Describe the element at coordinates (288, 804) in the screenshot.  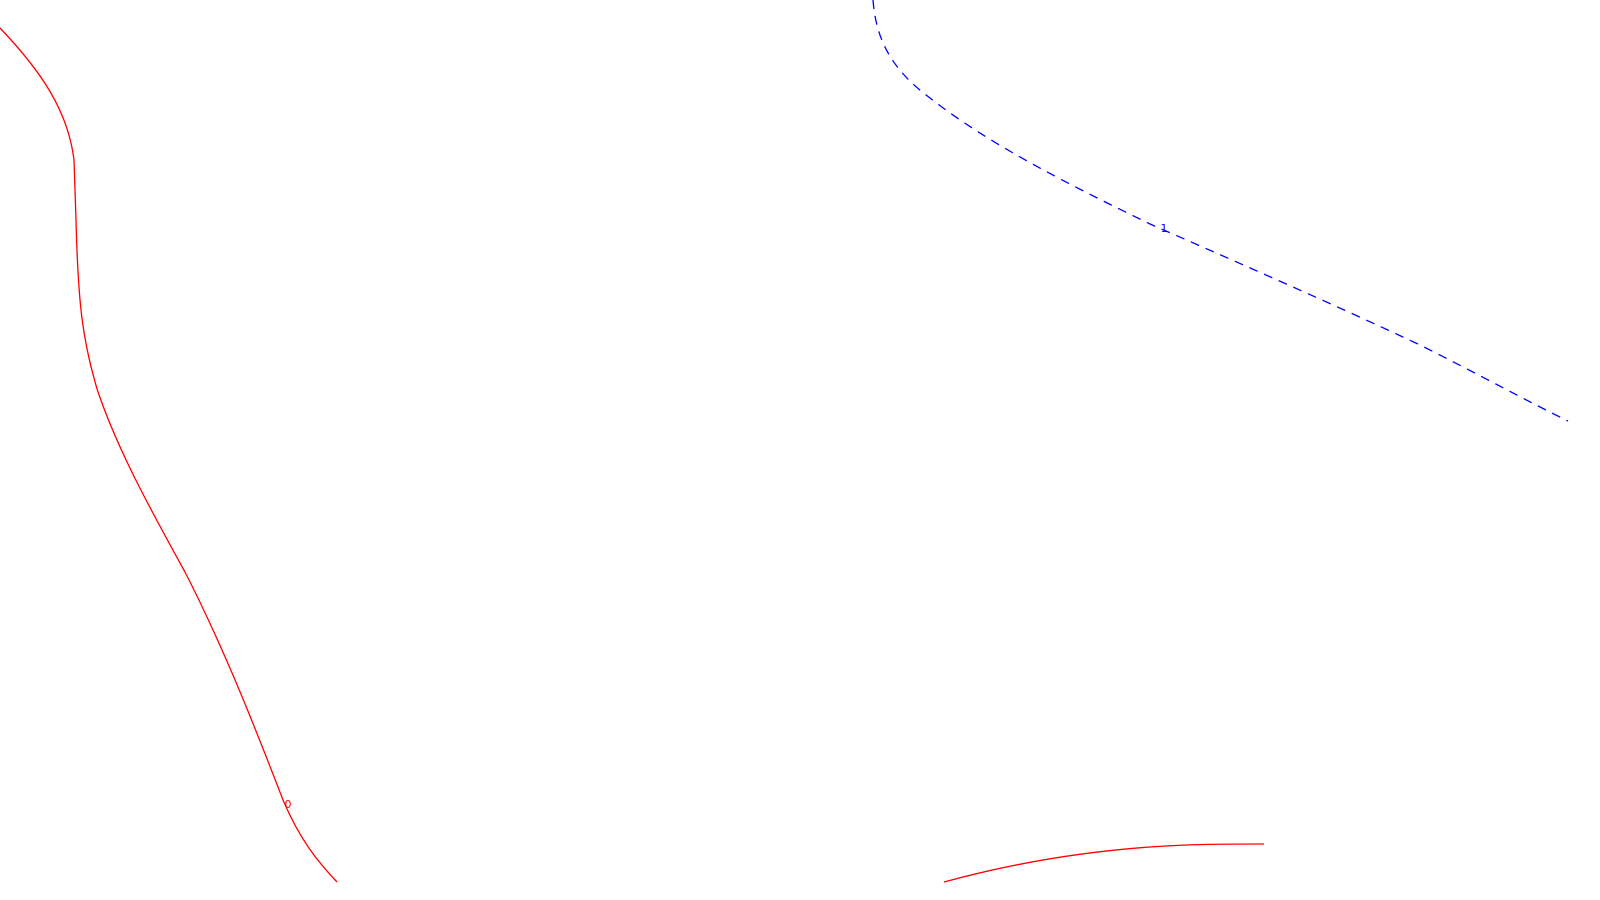
I see `contour-label-0: 0` at that location.